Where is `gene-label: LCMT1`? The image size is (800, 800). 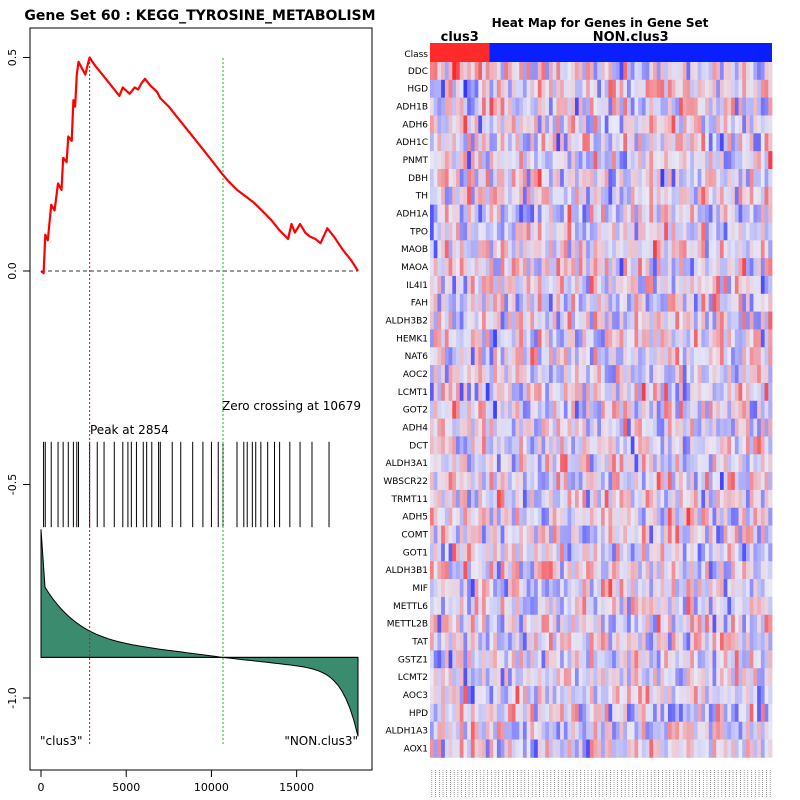
gene-label: LCMT1 is located at coordinates (413, 393).